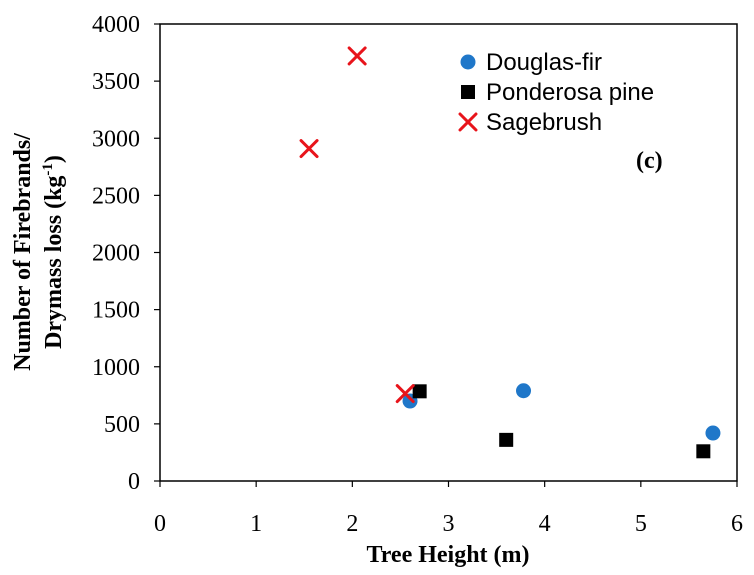 The width and height of the screenshot is (754, 575). I want to click on legend-label-ponderosa-pine: Ponderosa pine, so click(570, 92).